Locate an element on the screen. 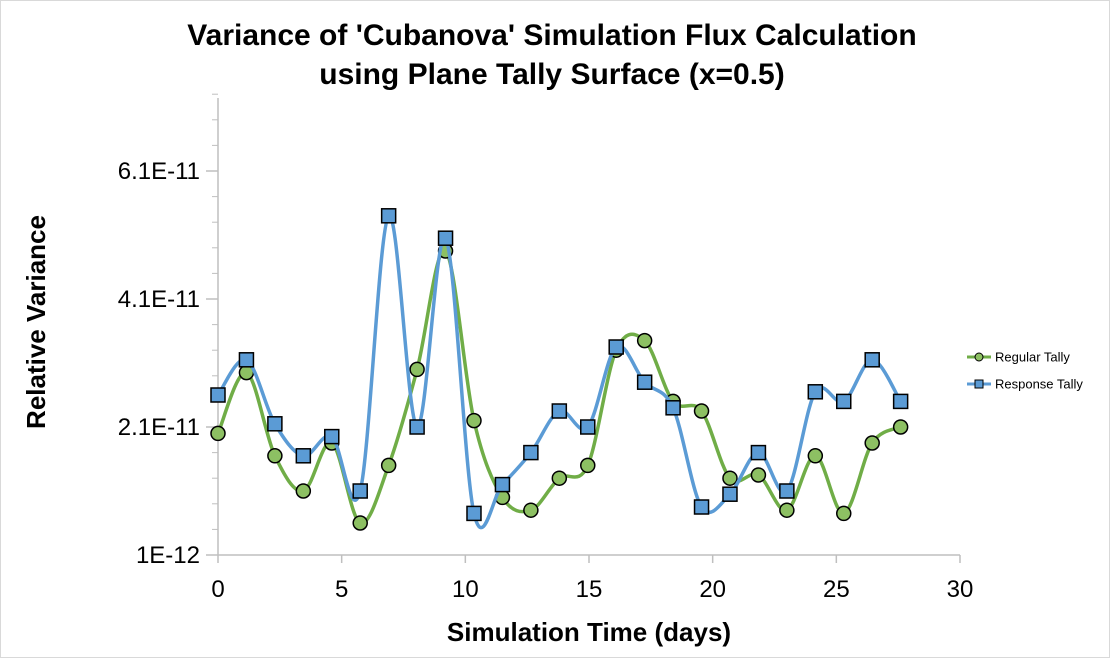 The width and height of the screenshot is (1110, 658). y-tick-label: 1E-12 is located at coordinates (168, 555).